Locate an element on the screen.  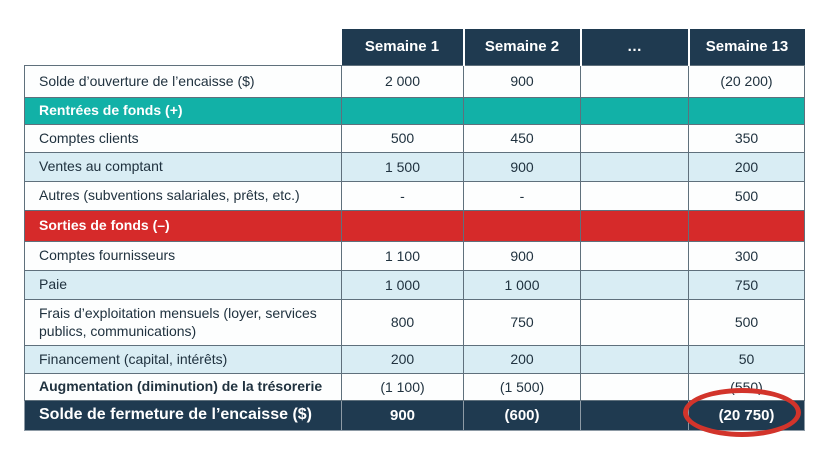
table-header-row: Semaine 1 Semaine 2 … Semaine 13 is located at coordinates (415, 47).